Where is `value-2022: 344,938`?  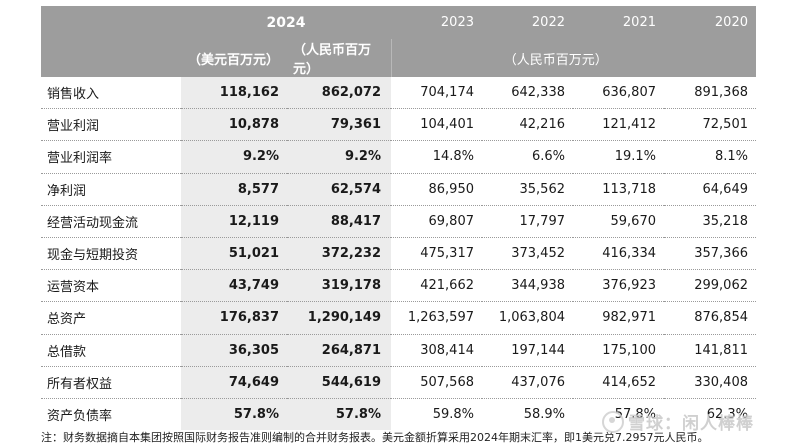 value-2022: 344,938 is located at coordinates (527, 285).